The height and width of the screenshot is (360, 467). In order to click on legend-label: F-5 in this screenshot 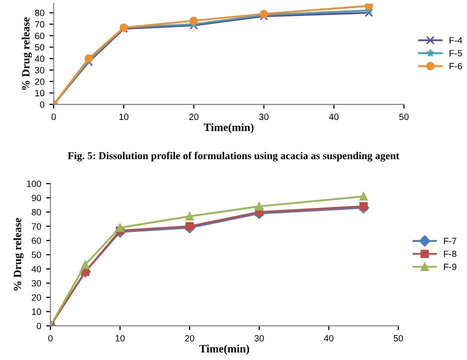, I will do `click(456, 53)`.